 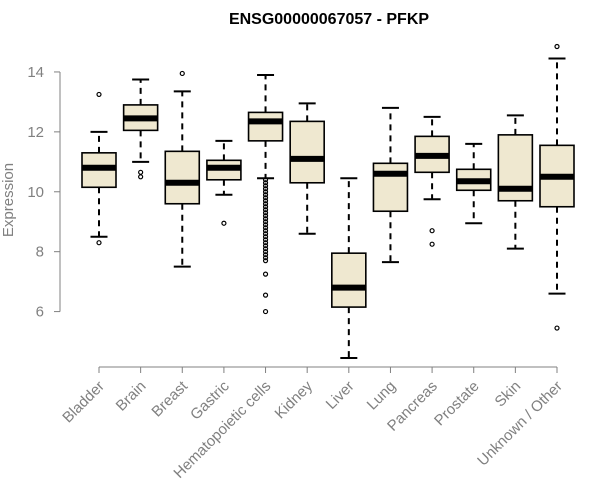 What do you see at coordinates (473, 183) in the screenshot?
I see `box-prostate` at bounding box center [473, 183].